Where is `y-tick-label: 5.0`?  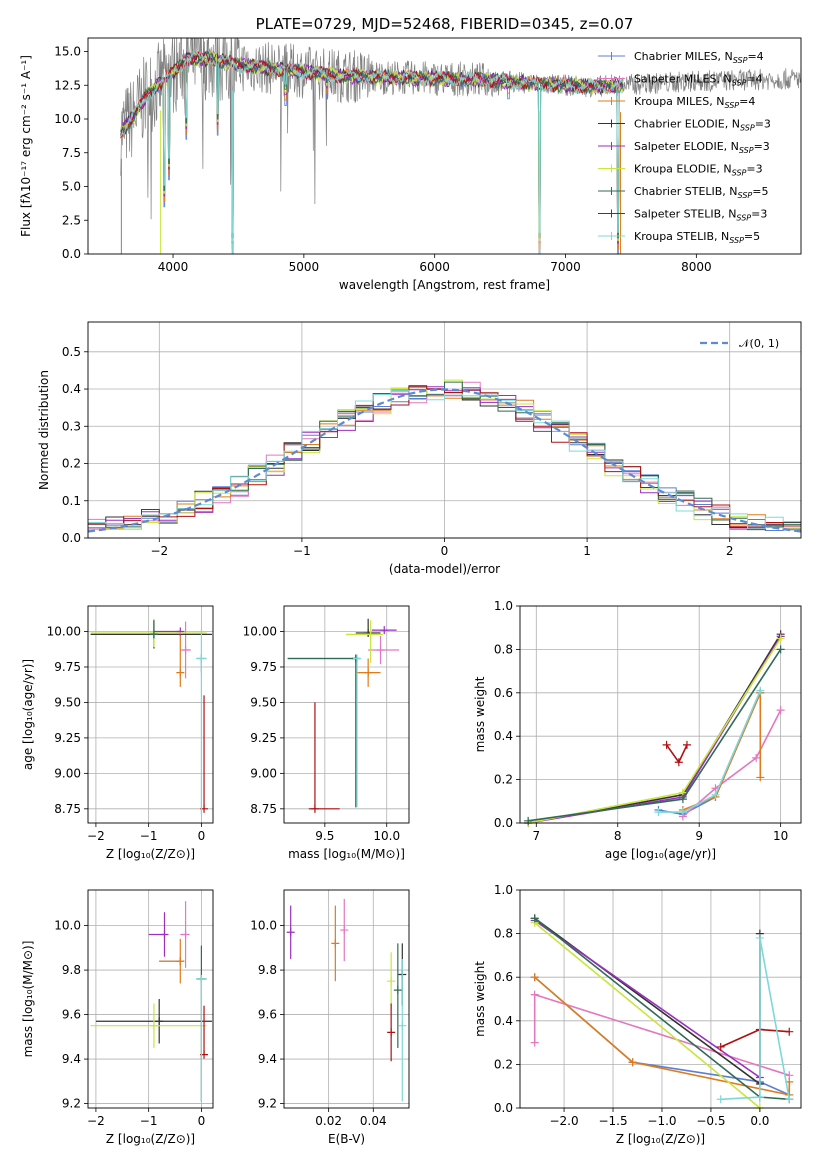
y-tick-label: 5.0 is located at coordinates (71, 187).